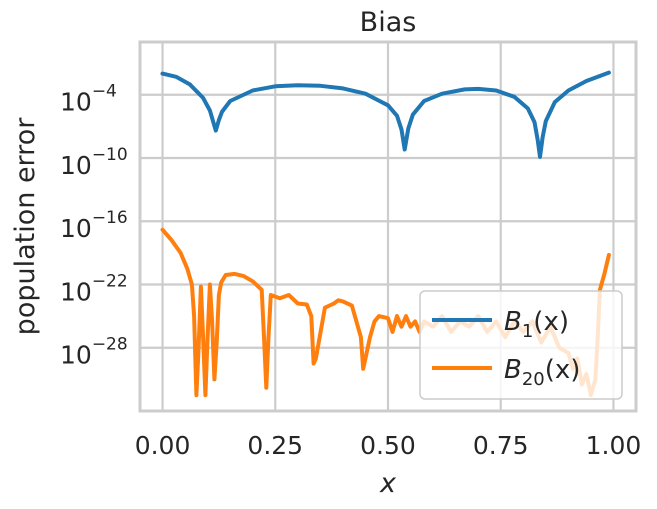 The image size is (657, 509). I want to click on legend-label: B20(x), so click(542, 372).